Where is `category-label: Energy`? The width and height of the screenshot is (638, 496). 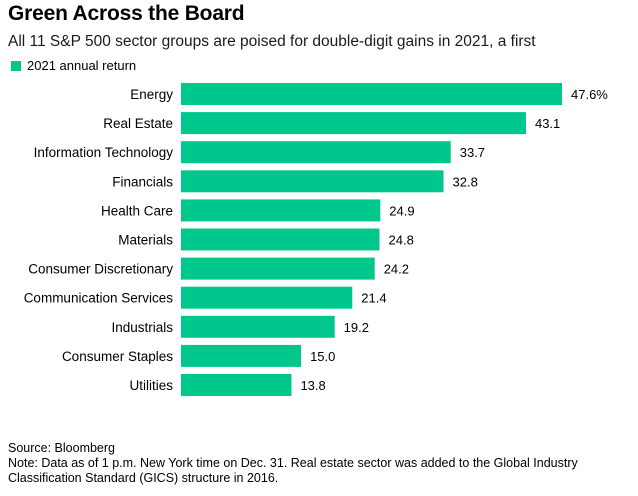
category-label: Energy is located at coordinates (151, 94).